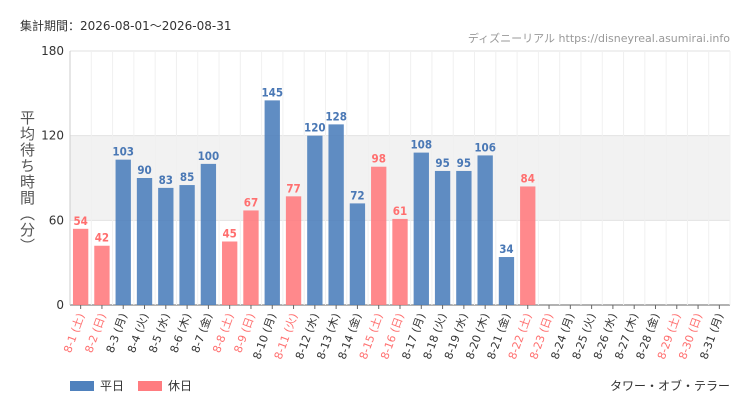 Image resolution: width=750 pixels, height=410 pixels. What do you see at coordinates (166, 180) in the screenshot?
I see `bar-value-label: 83` at bounding box center [166, 180].